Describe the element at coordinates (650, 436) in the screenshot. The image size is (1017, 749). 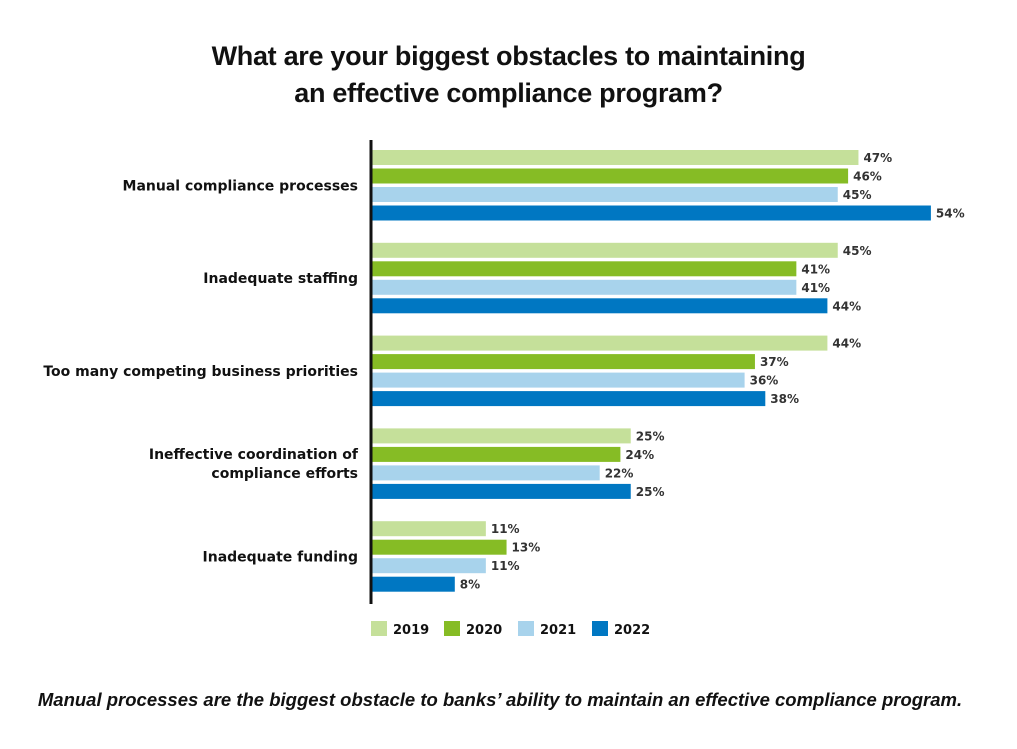
I see `value-label-2019-cat-3: 25%` at that location.